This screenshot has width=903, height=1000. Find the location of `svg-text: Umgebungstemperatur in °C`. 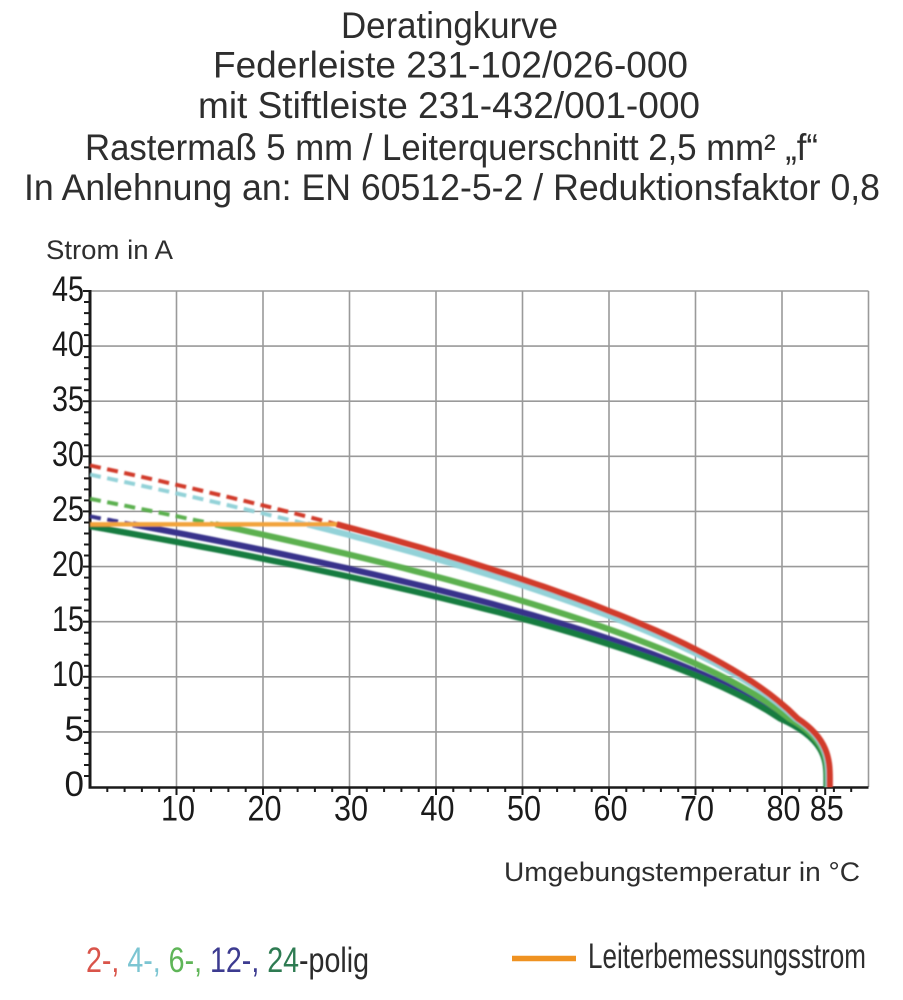

svg-text: Umgebungstemperatur in °C is located at coordinates (682, 872).